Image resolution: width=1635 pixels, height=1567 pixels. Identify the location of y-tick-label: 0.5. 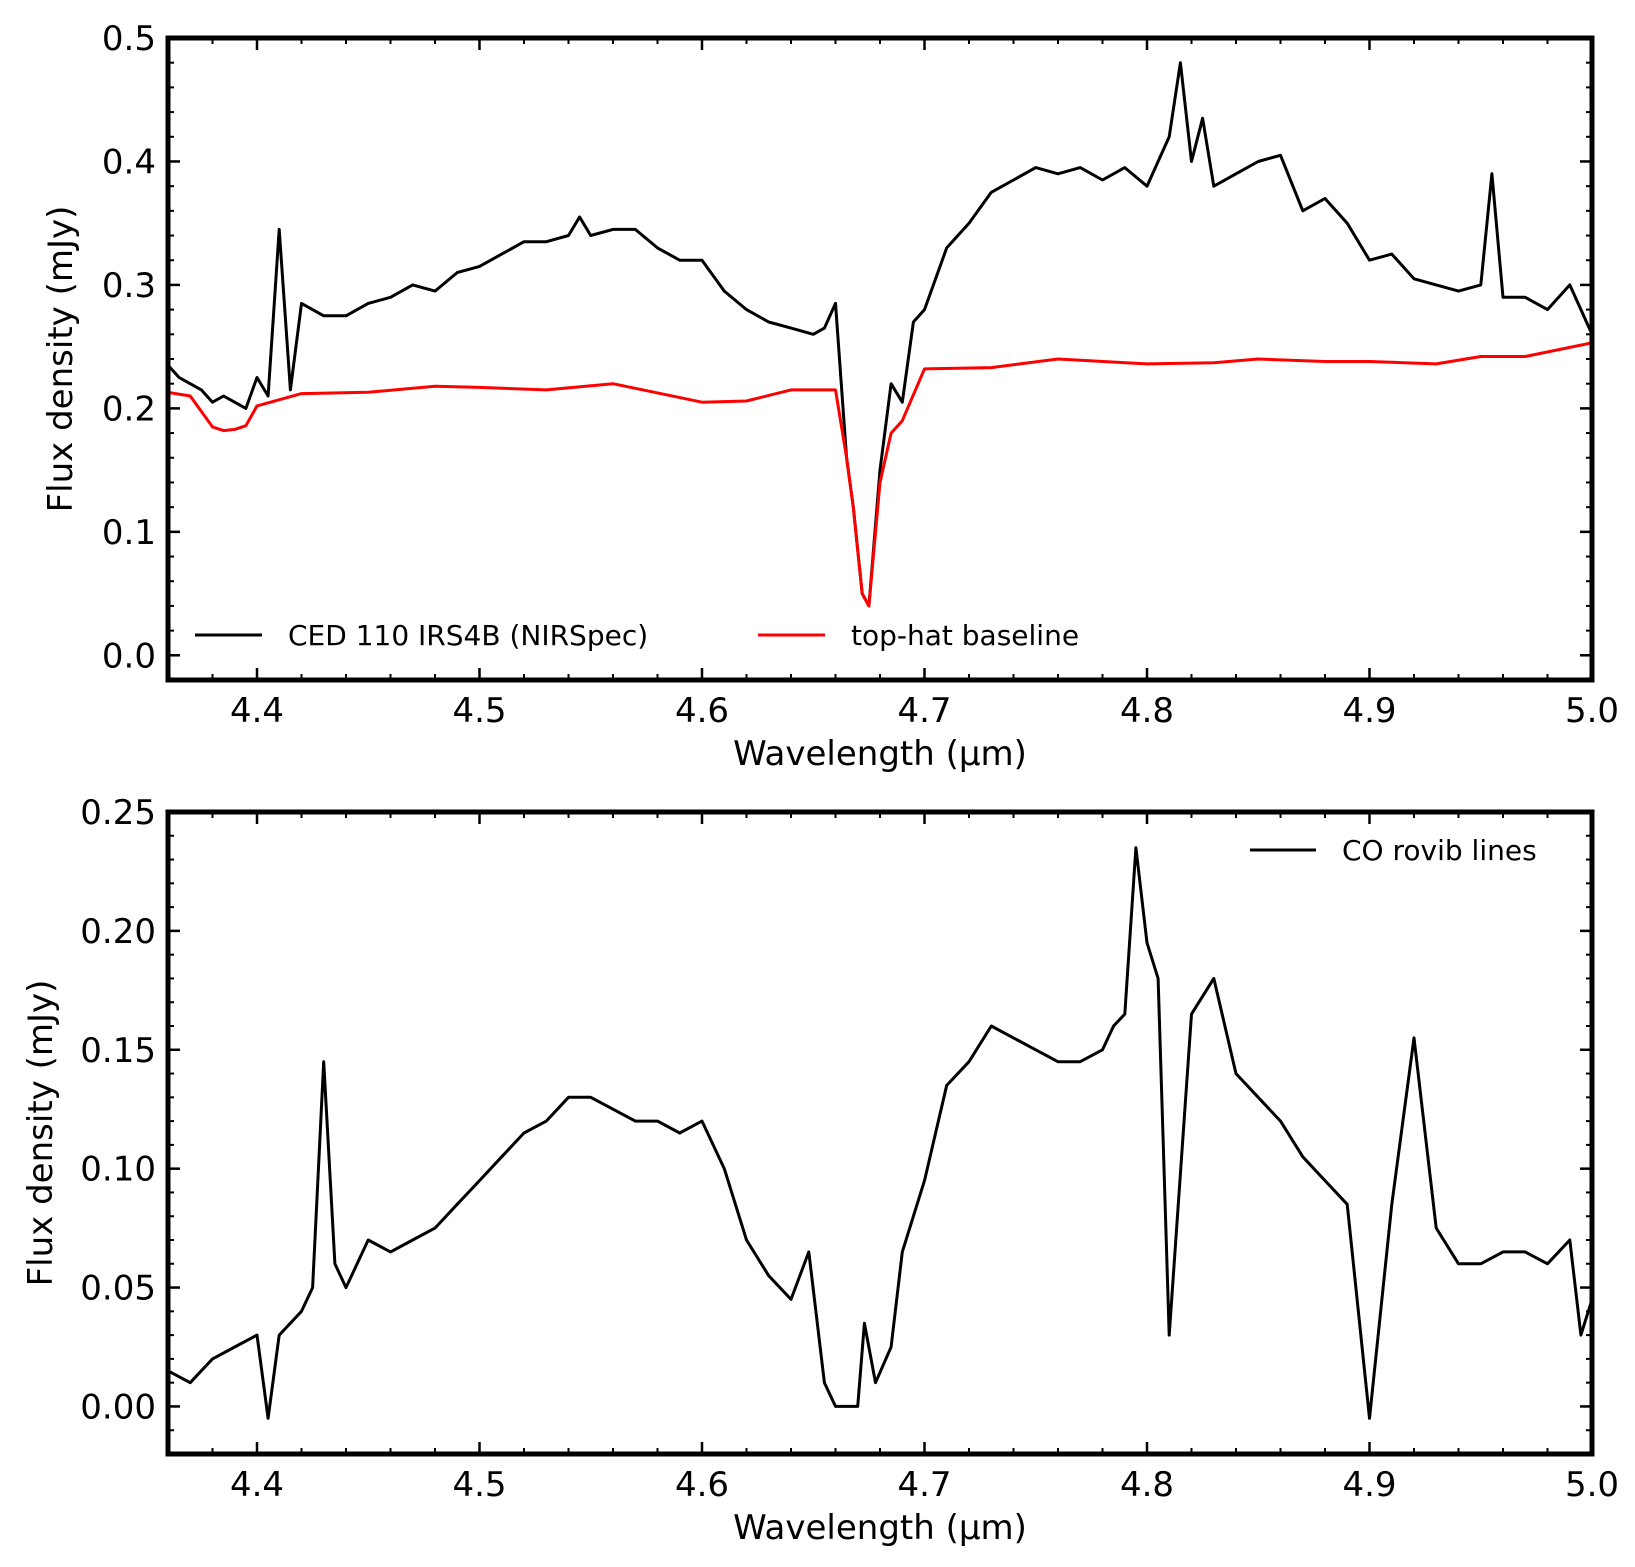
(129, 39).